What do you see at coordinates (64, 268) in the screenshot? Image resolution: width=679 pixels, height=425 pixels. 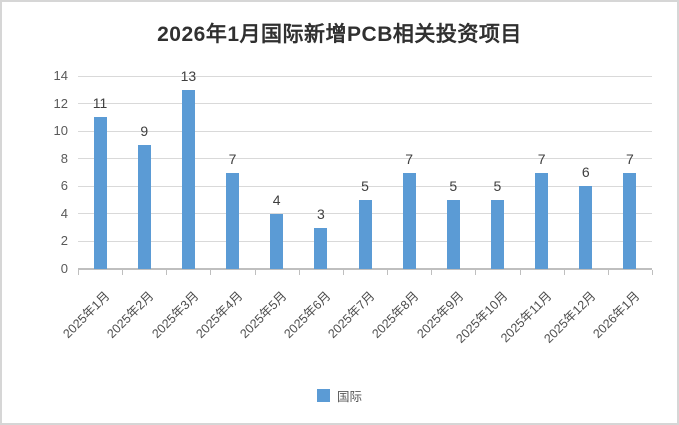 I see `y-axis-tick-label: 0` at bounding box center [64, 268].